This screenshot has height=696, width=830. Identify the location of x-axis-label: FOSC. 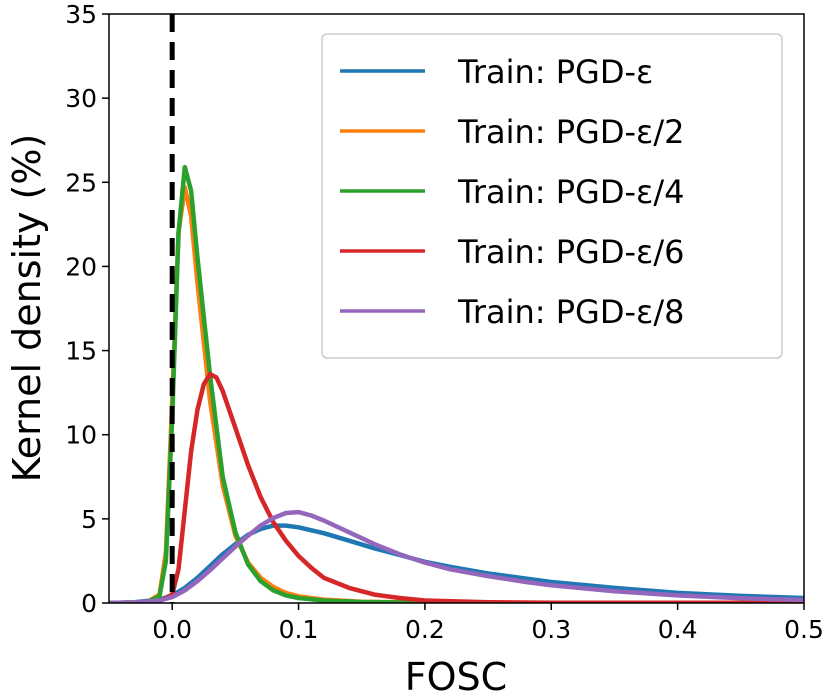
(456, 675).